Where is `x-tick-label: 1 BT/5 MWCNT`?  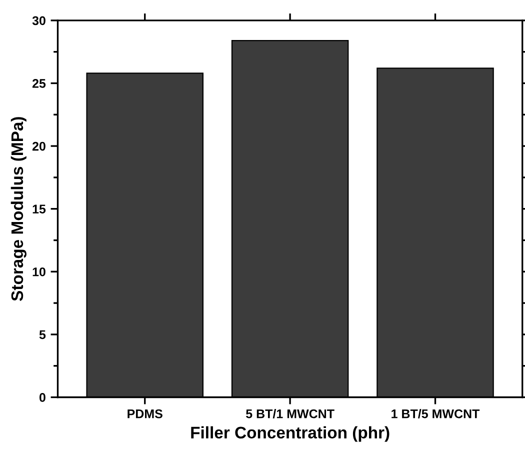
x-tick-label: 1 BT/5 MWCNT is located at coordinates (436, 413).